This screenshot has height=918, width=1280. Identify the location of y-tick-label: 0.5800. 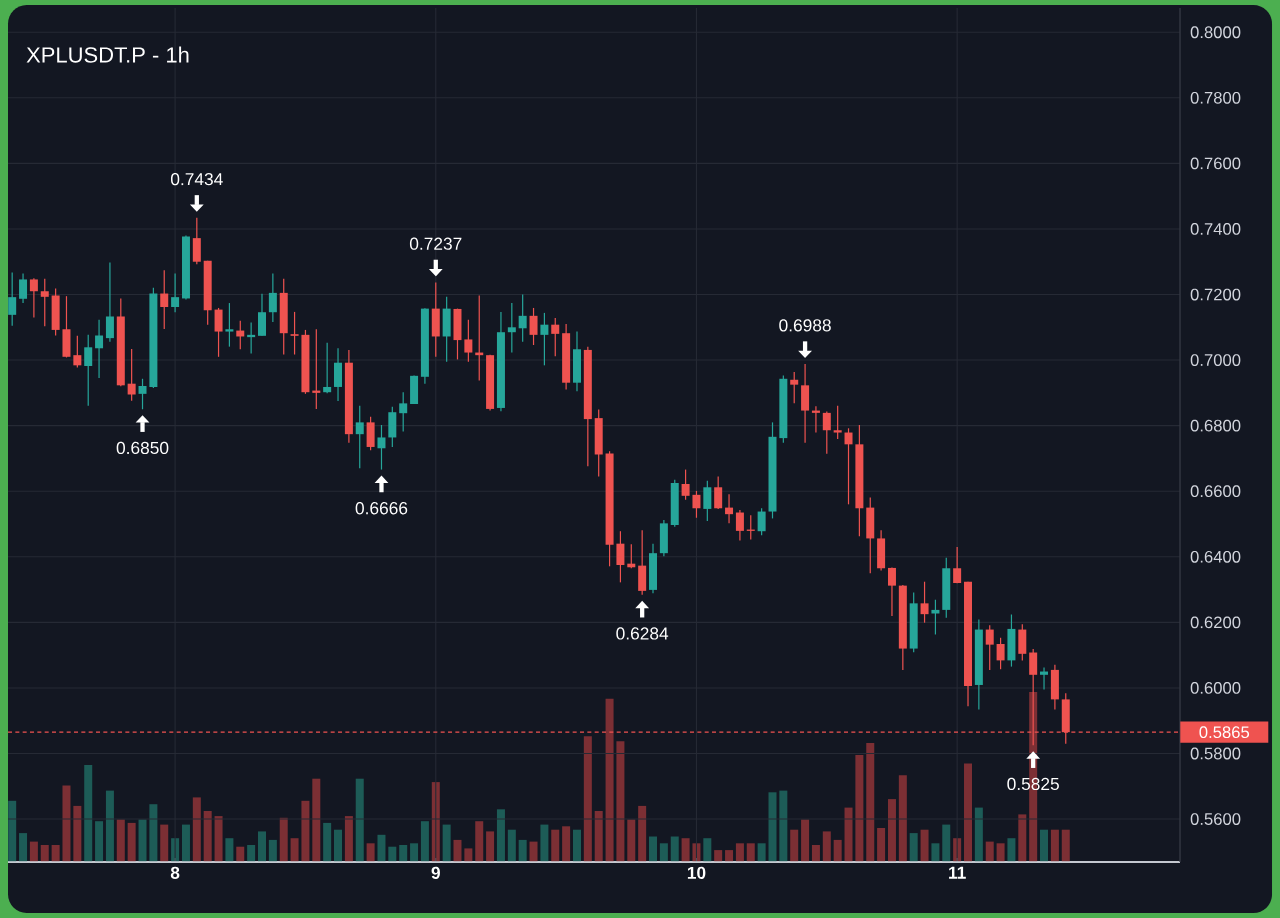
(1215, 753).